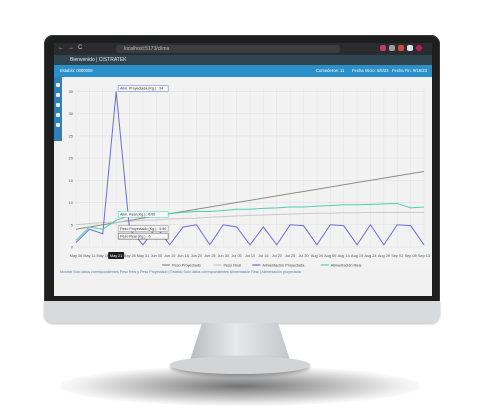  Describe the element at coordinates (384, 256) in the screenshot. I see `x-tick-label: Aug 29` at that location.